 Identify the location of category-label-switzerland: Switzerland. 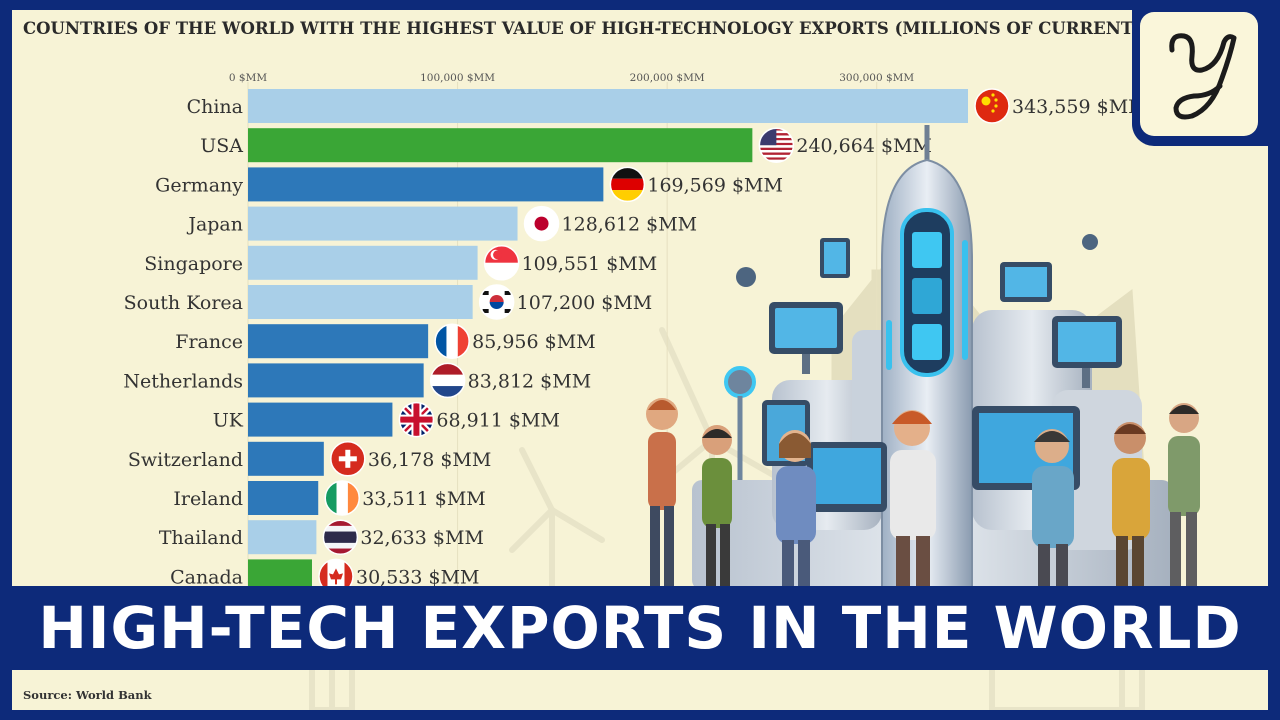
(185, 460).